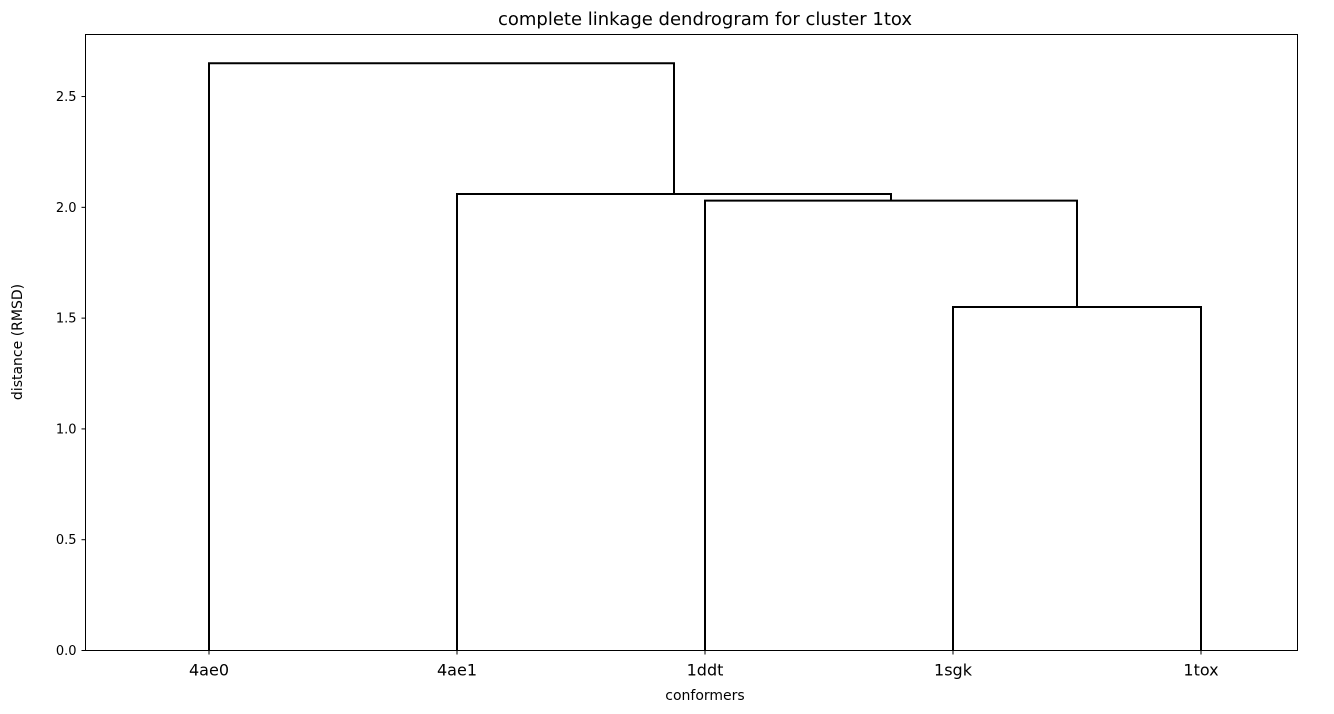  What do you see at coordinates (18, 342) in the screenshot?
I see `y-axis-label: distance (RMSD)` at bounding box center [18, 342].